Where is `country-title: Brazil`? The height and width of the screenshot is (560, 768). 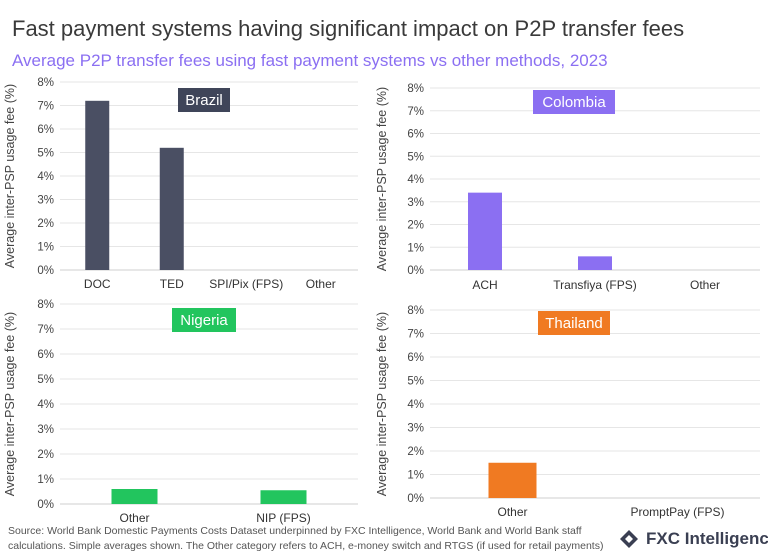 country-title: Brazil is located at coordinates (204, 100).